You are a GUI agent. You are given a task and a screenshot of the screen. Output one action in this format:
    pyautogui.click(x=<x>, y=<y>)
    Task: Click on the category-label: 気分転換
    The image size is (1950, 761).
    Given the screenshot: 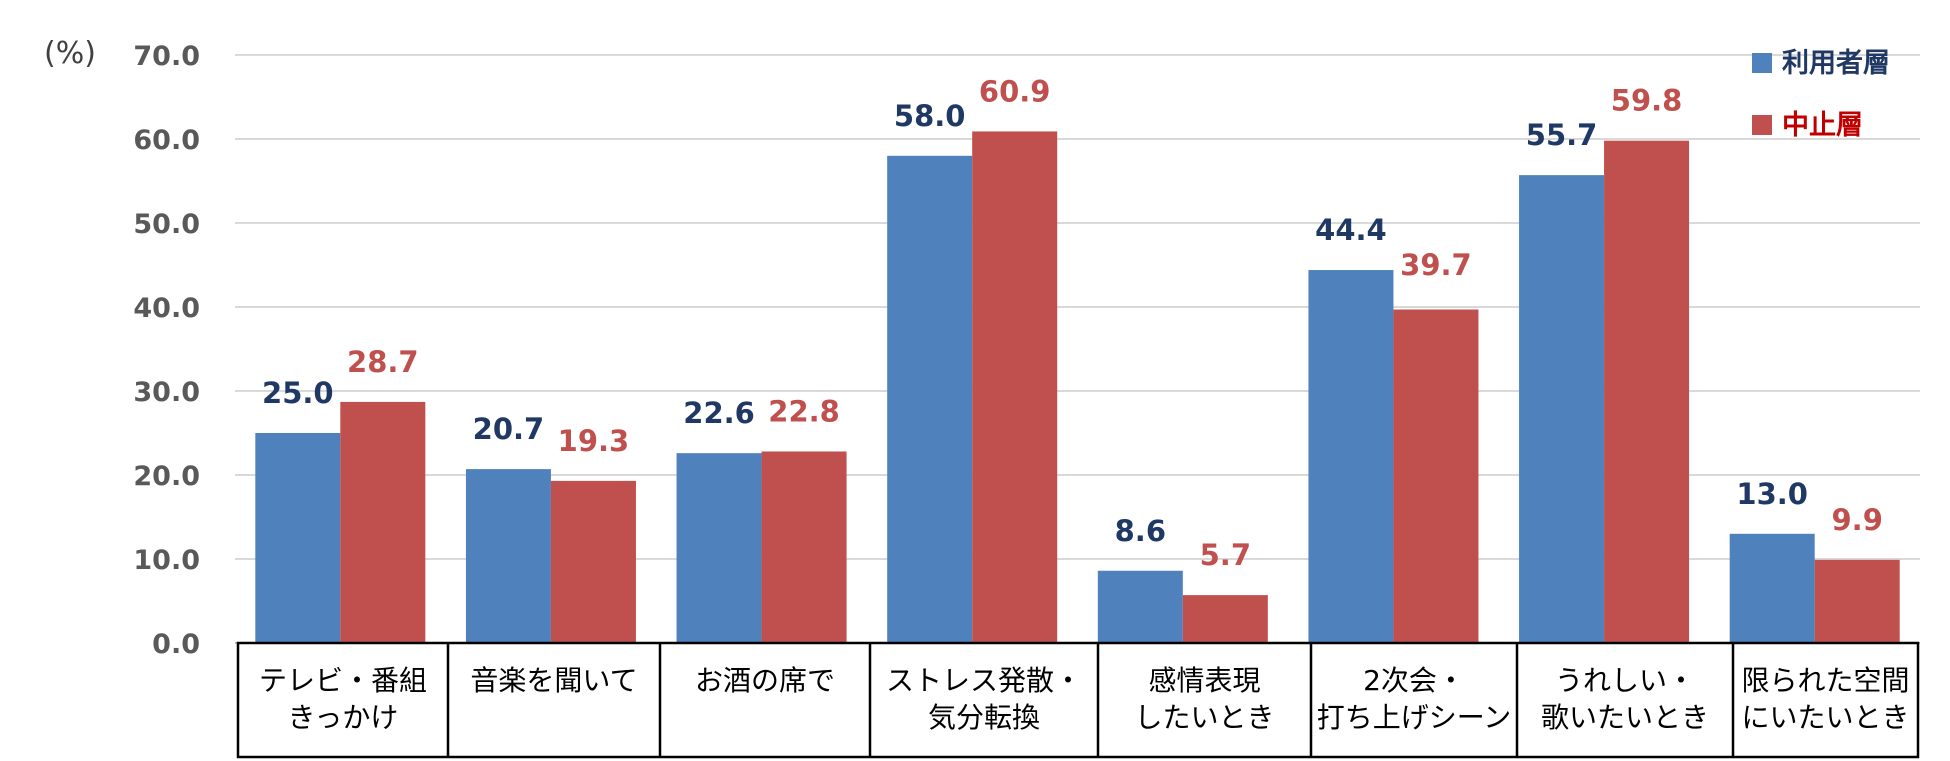 What is the action you would take?
    pyautogui.click(x=984, y=717)
    